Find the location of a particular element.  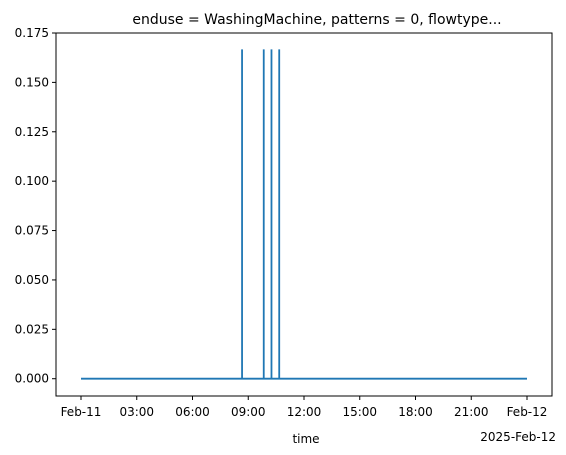

x-tick-label: 06:00 is located at coordinates (192, 412).